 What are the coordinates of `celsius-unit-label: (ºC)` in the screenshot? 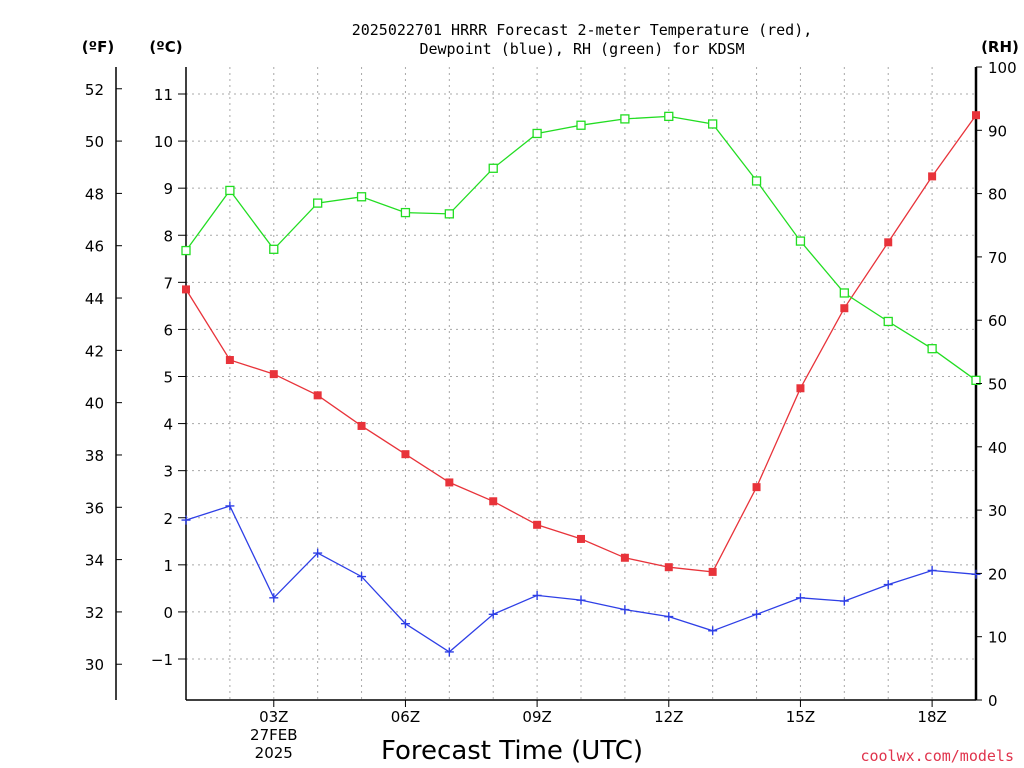 It's located at (165, 47).